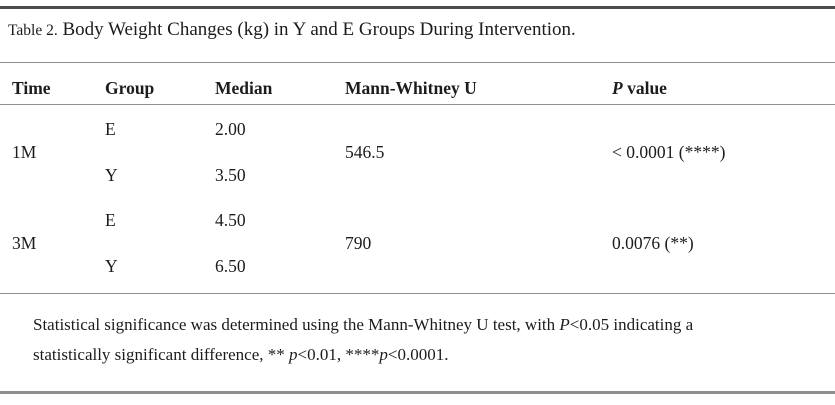  I want to click on time-cell: 1M, so click(24, 151).